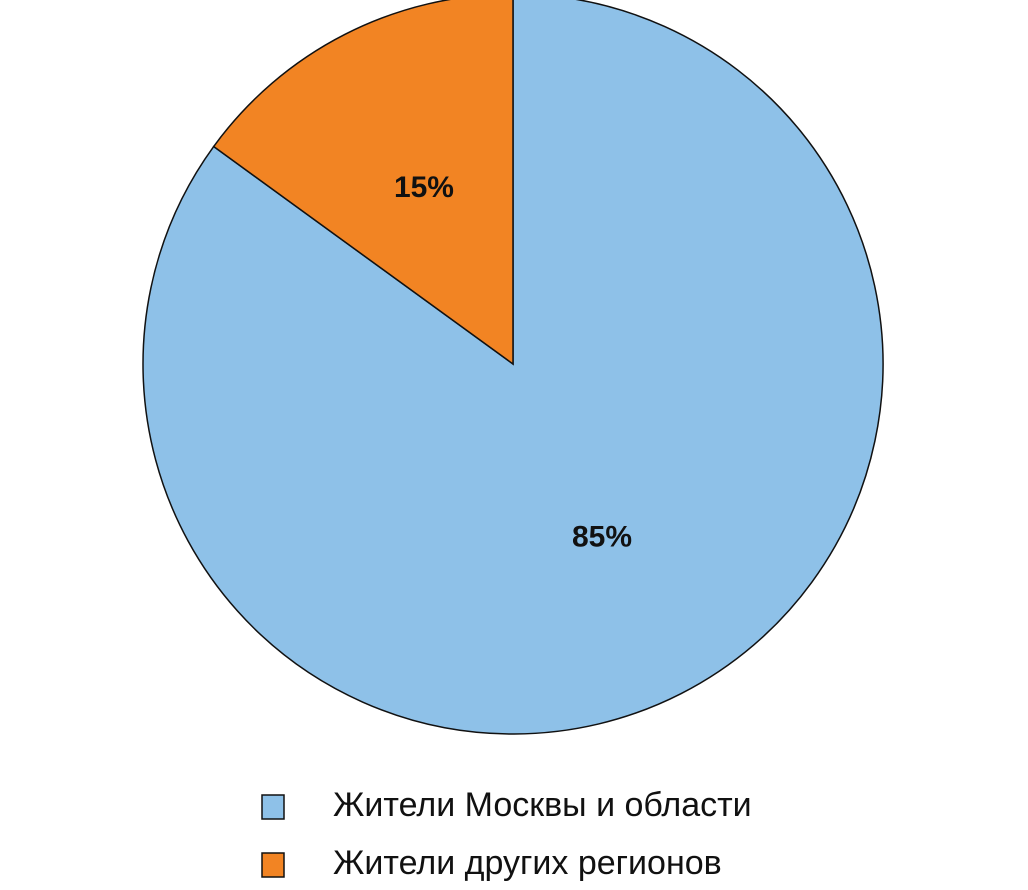 Image resolution: width=1028 pixels, height=890 pixels. What do you see at coordinates (602, 537) in the screenshot?
I see `data-label: 85%` at bounding box center [602, 537].